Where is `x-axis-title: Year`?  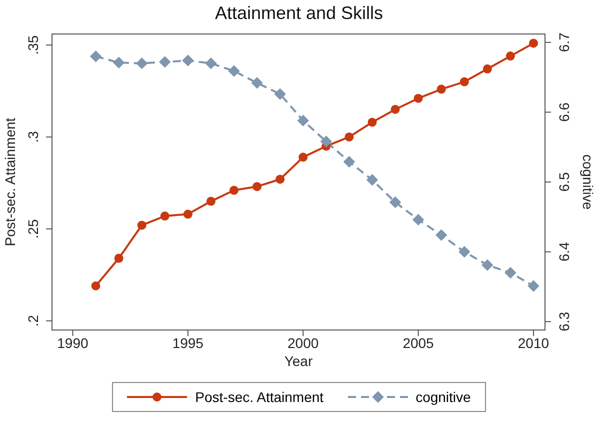
x-axis-title: Year is located at coordinates (298, 361).